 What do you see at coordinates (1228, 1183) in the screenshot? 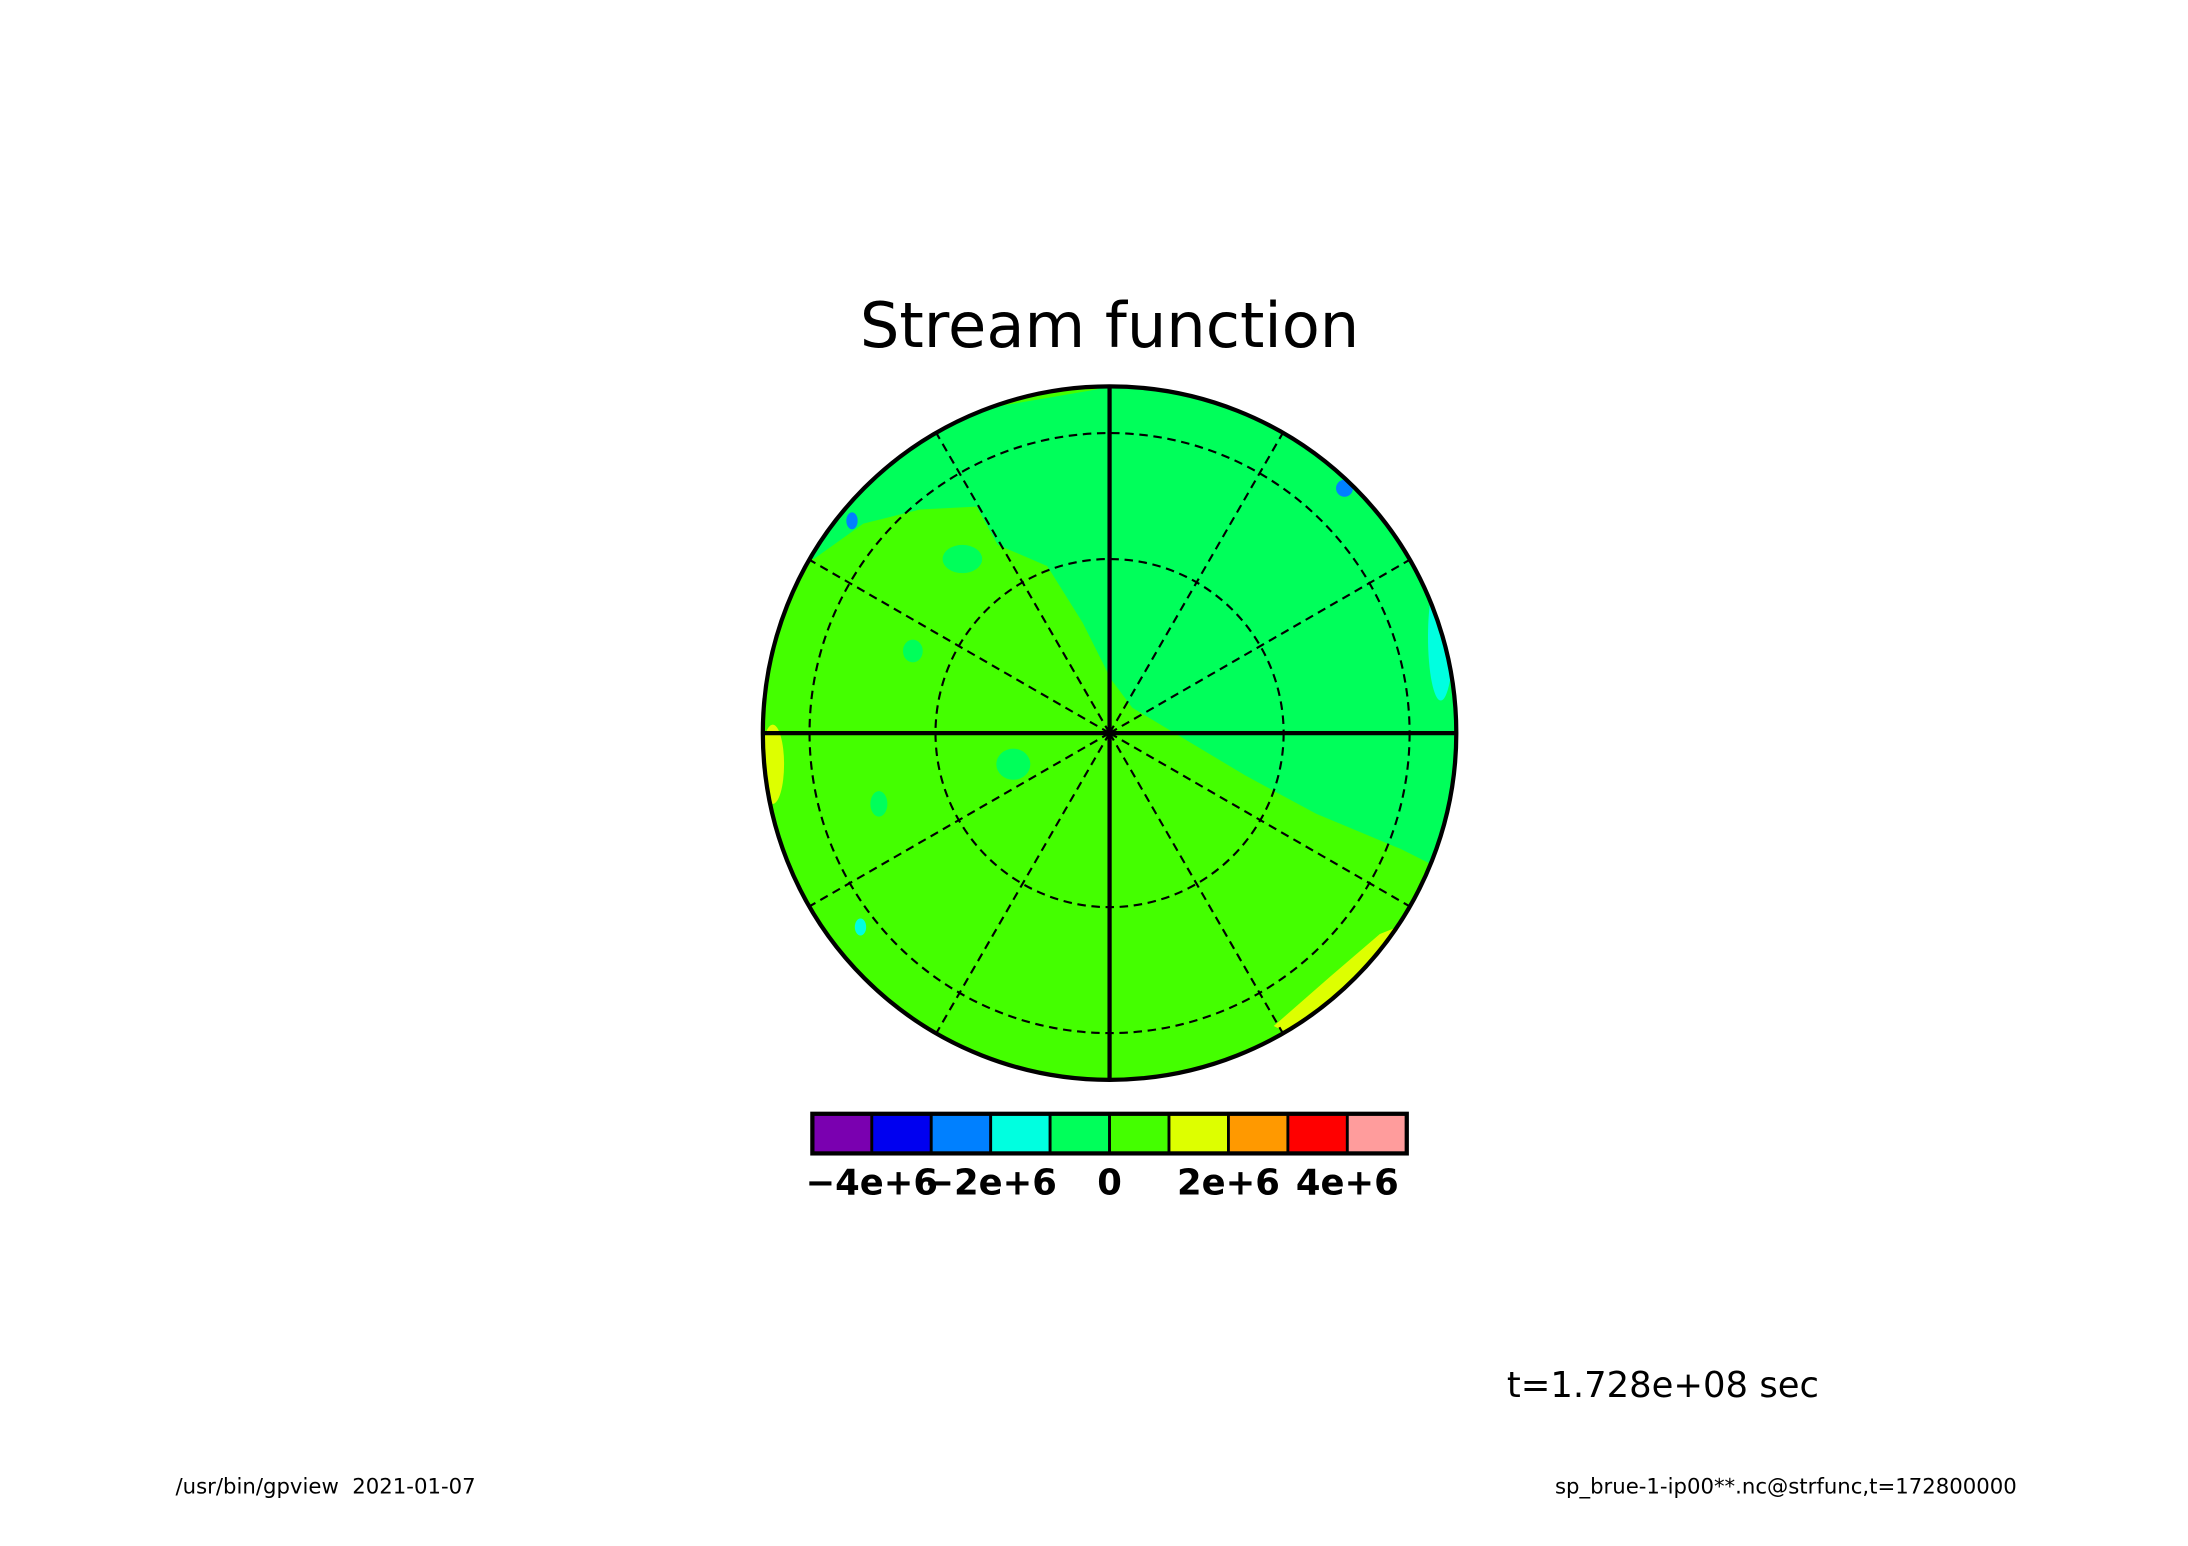
I see `colorbar-tick-label: 2e+6` at bounding box center [1228, 1183].